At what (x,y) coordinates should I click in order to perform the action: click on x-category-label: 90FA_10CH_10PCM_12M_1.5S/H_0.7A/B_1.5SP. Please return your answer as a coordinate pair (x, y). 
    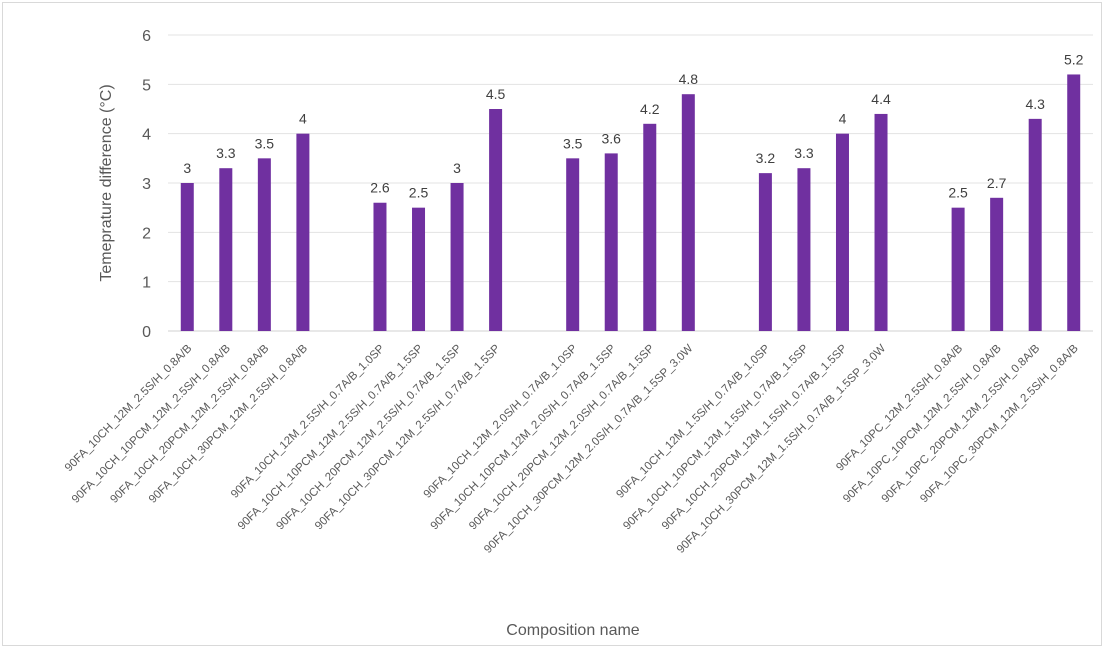
    Looking at the image, I should click on (716, 437).